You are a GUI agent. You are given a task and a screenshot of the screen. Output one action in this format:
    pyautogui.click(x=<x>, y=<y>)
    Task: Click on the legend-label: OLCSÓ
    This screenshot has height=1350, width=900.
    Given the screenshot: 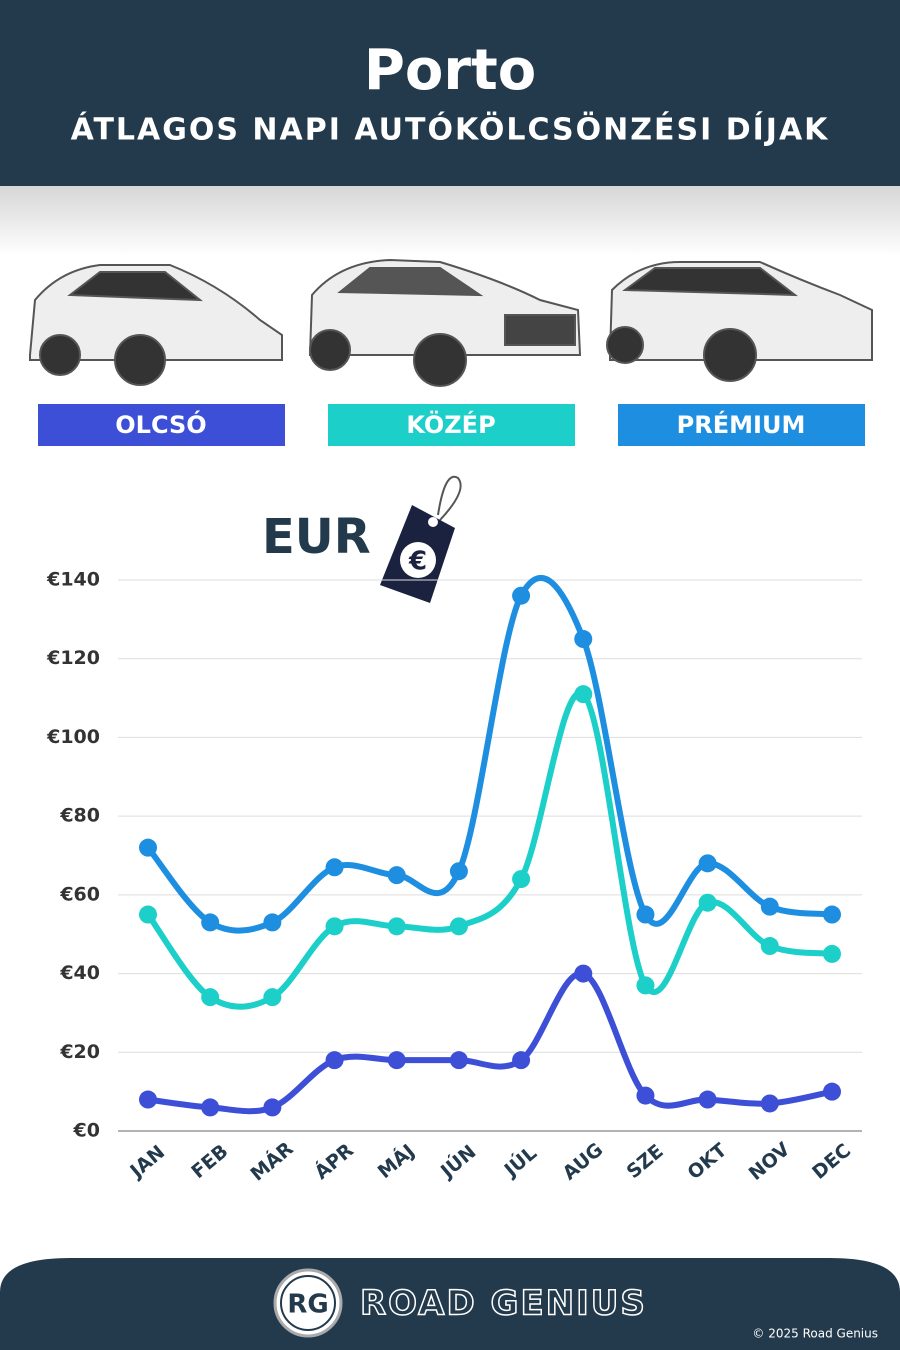 What is the action you would take?
    pyautogui.click(x=160, y=424)
    